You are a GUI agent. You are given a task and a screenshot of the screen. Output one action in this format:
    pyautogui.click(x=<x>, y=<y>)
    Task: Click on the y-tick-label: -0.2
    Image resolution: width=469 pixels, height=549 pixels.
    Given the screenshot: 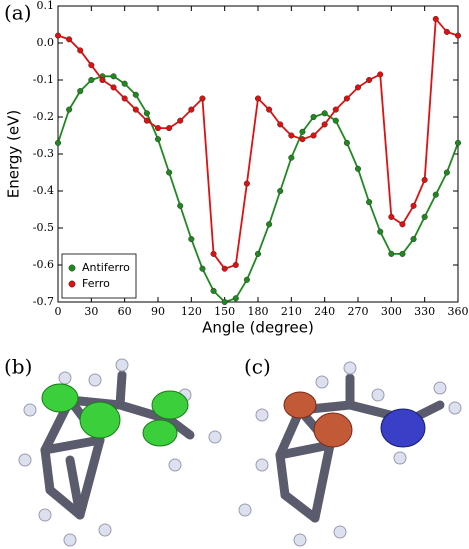 What is the action you would take?
    pyautogui.click(x=43, y=116)
    